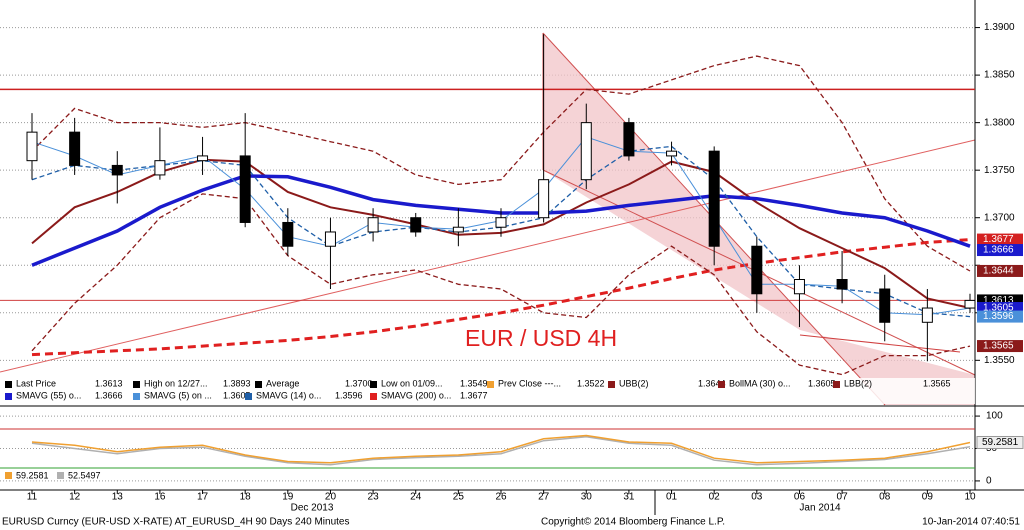 Image resolution: width=1024 pixels, height=530 pixels. What do you see at coordinates (109, 395) in the screenshot?
I see `legend-value: 1.3666` at bounding box center [109, 395].